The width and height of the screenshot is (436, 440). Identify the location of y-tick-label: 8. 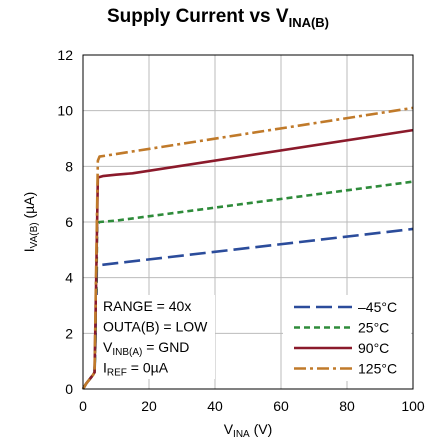
(69, 166).